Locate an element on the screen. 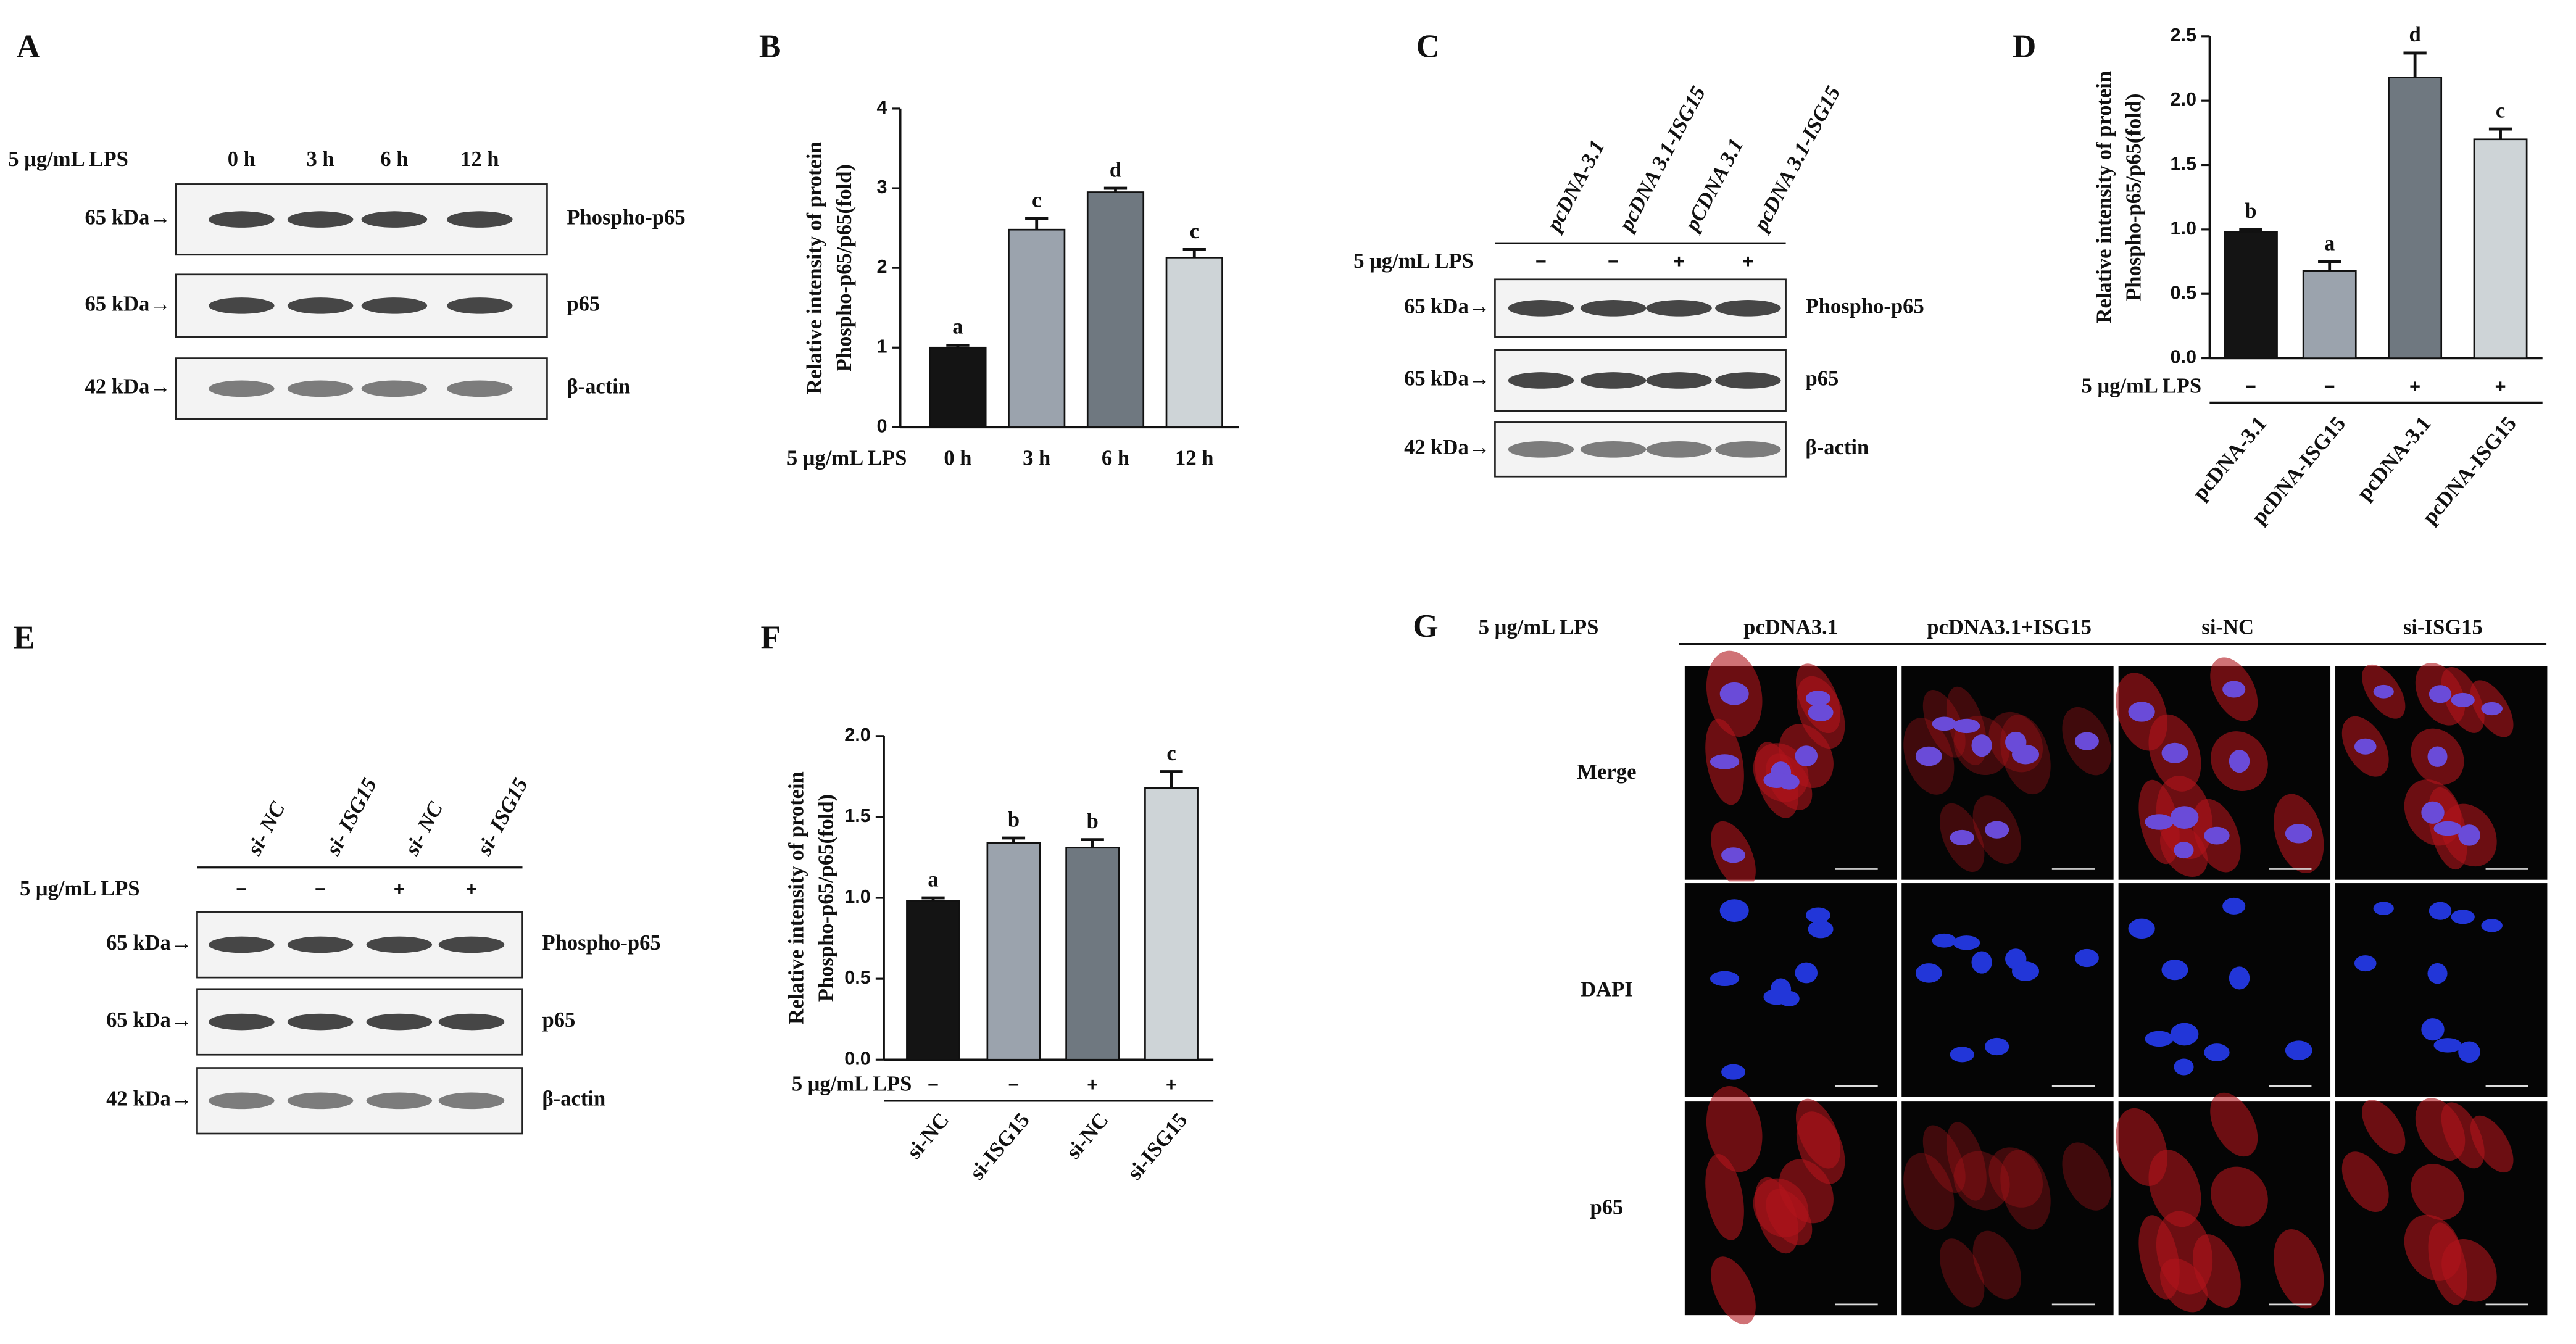 This screenshot has height=1344, width=2576. column-label: pcDNA3.1+ISG15 is located at coordinates (2010, 627).